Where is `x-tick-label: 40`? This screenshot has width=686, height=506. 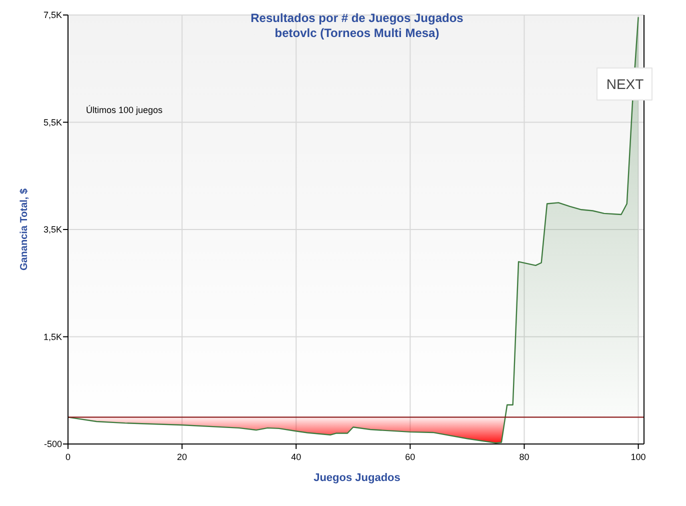 x-tick-label: 40 is located at coordinates (296, 457).